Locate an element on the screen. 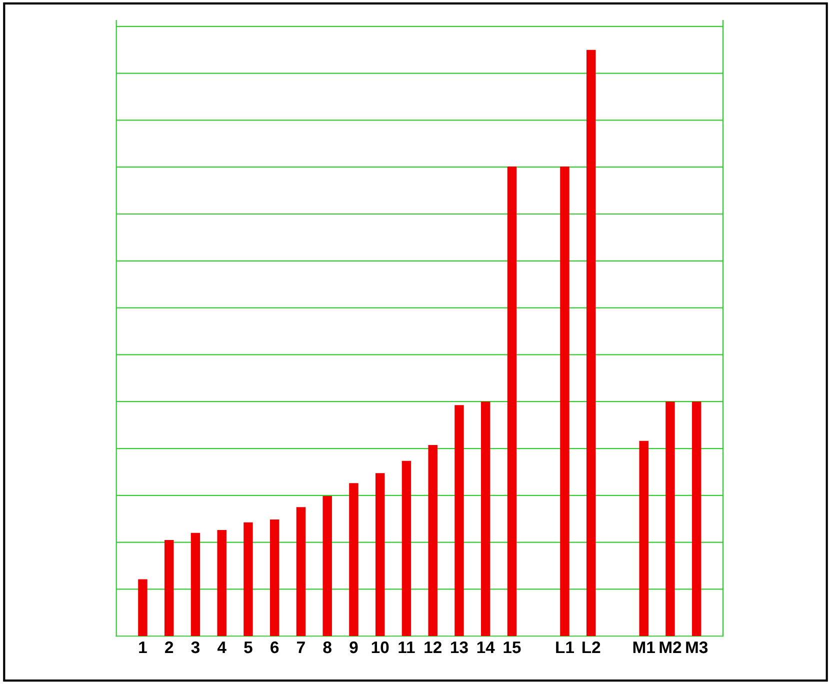 This screenshot has width=831, height=684. x-tick-label: 6 is located at coordinates (274, 647).